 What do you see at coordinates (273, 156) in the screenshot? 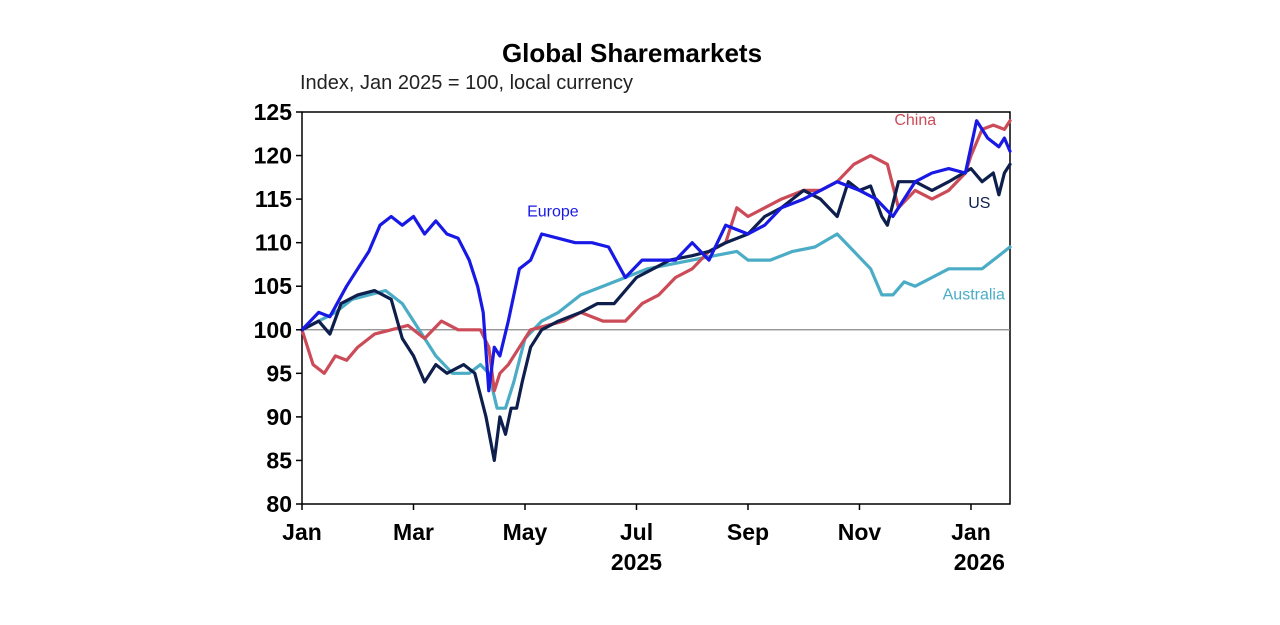
I see `y-tick-label: 120` at bounding box center [273, 156].